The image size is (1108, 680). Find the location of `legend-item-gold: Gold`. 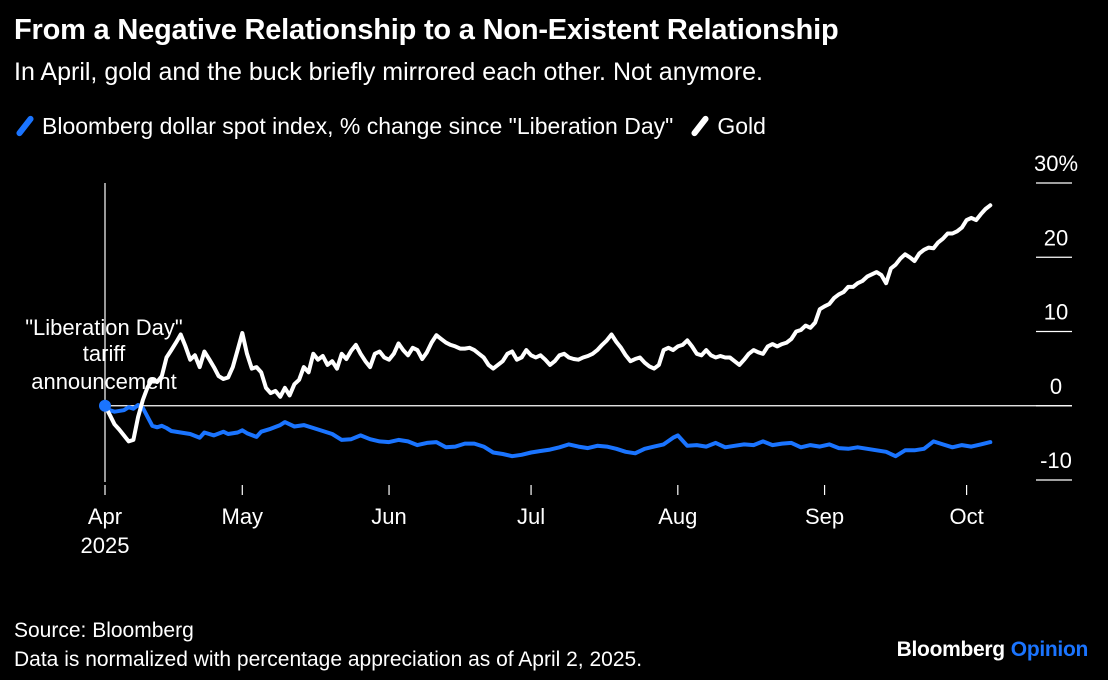

legend-item-gold: Gold is located at coordinates (727, 126).